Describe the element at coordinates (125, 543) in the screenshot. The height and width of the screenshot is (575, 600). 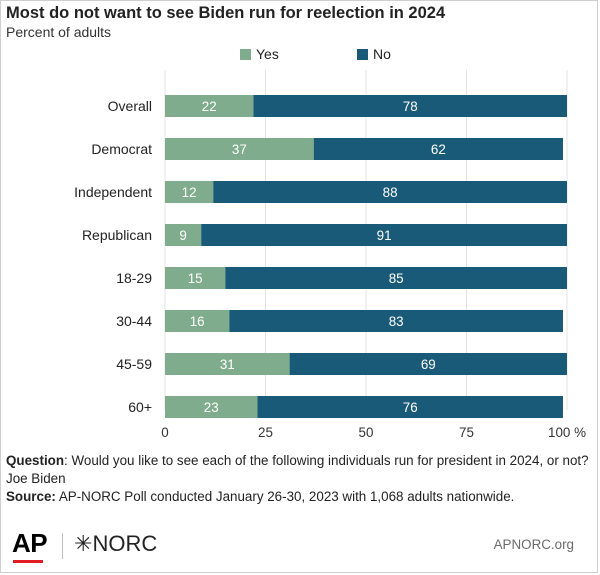
I see `norc-logo-text: NORC` at that location.